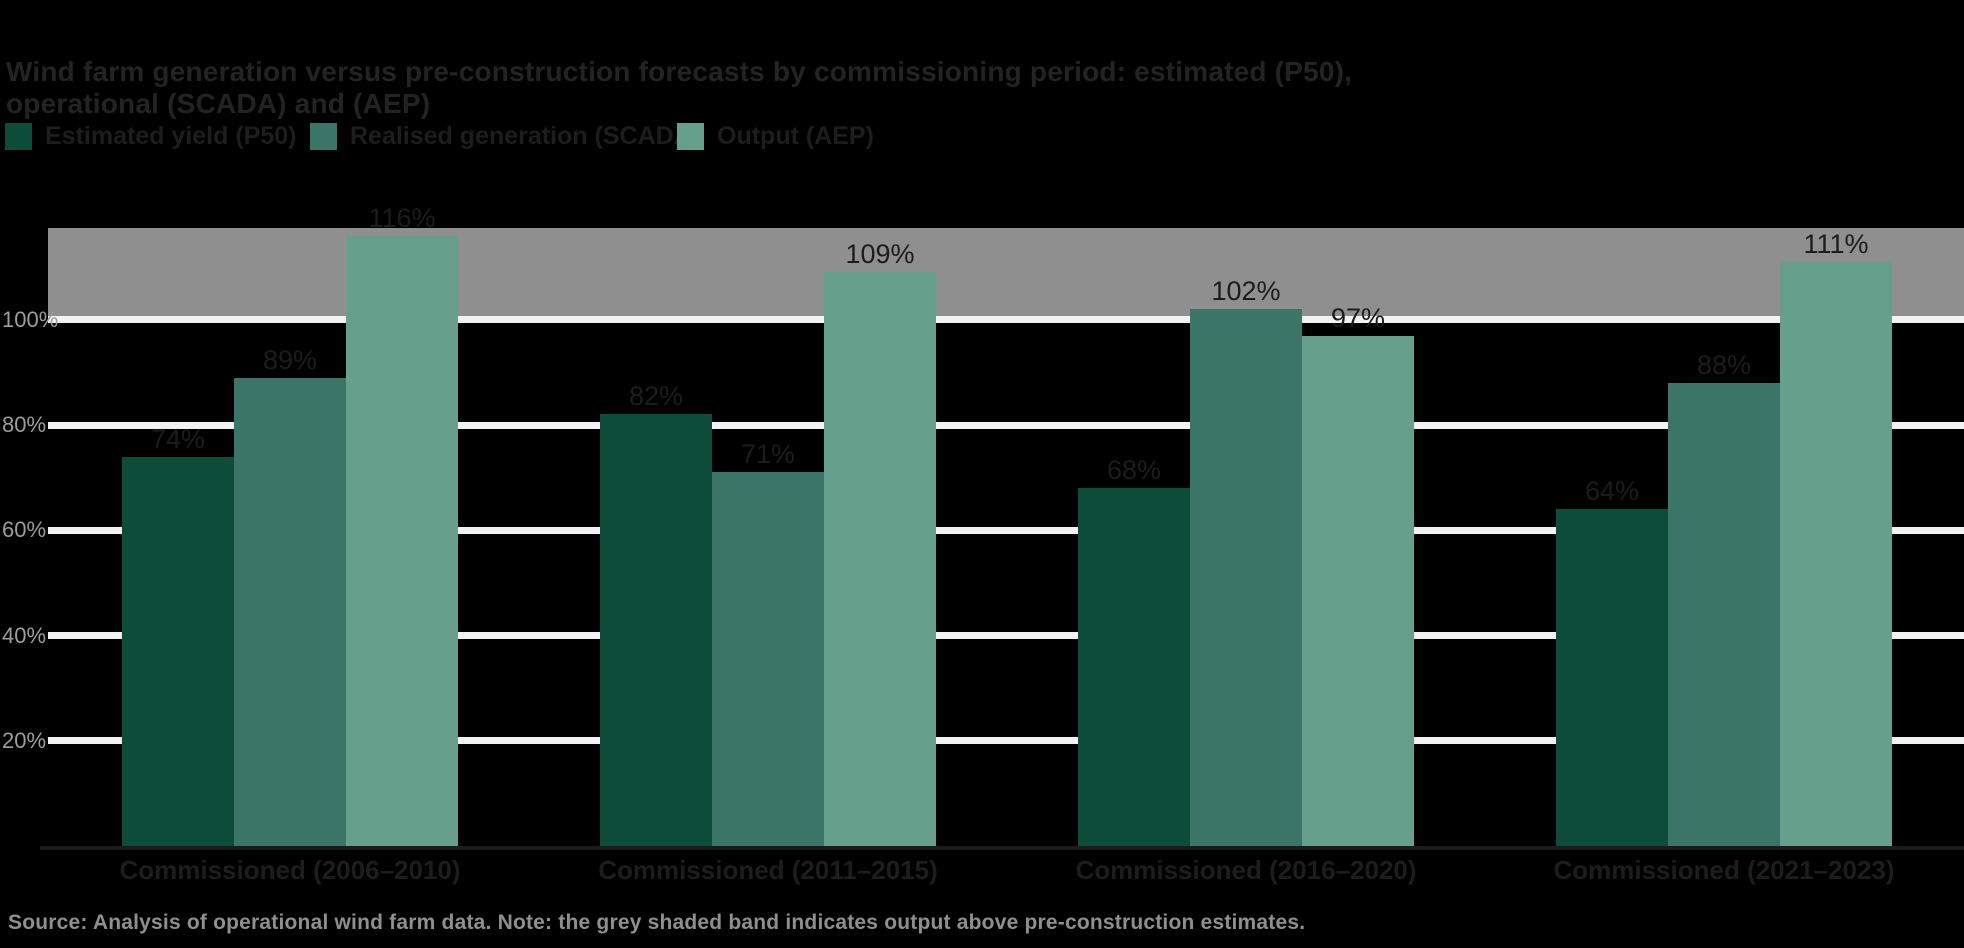 This screenshot has height=948, width=1964. Describe the element at coordinates (1724, 870) in the screenshot. I see `x-axis-label-group-4: Commissioned (2021–2023)` at that location.